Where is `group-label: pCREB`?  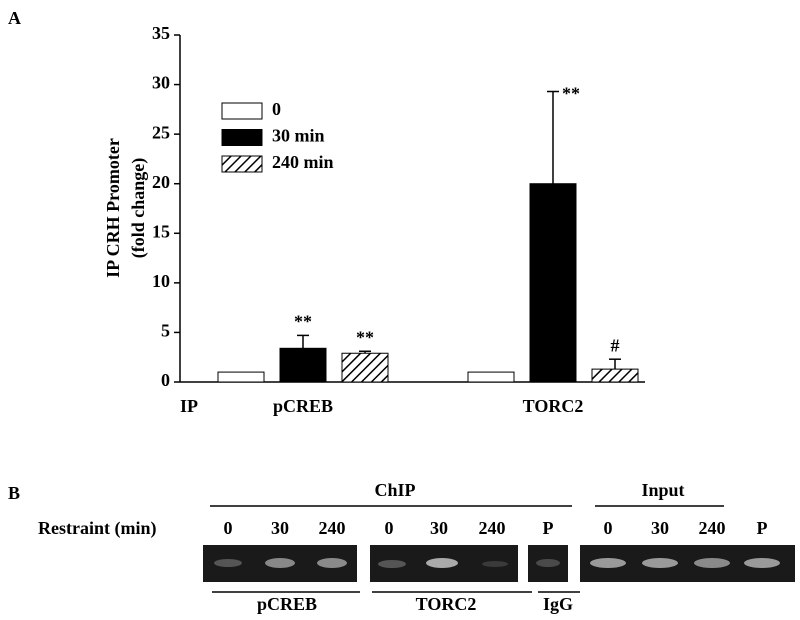 group-label: pCREB is located at coordinates (287, 604).